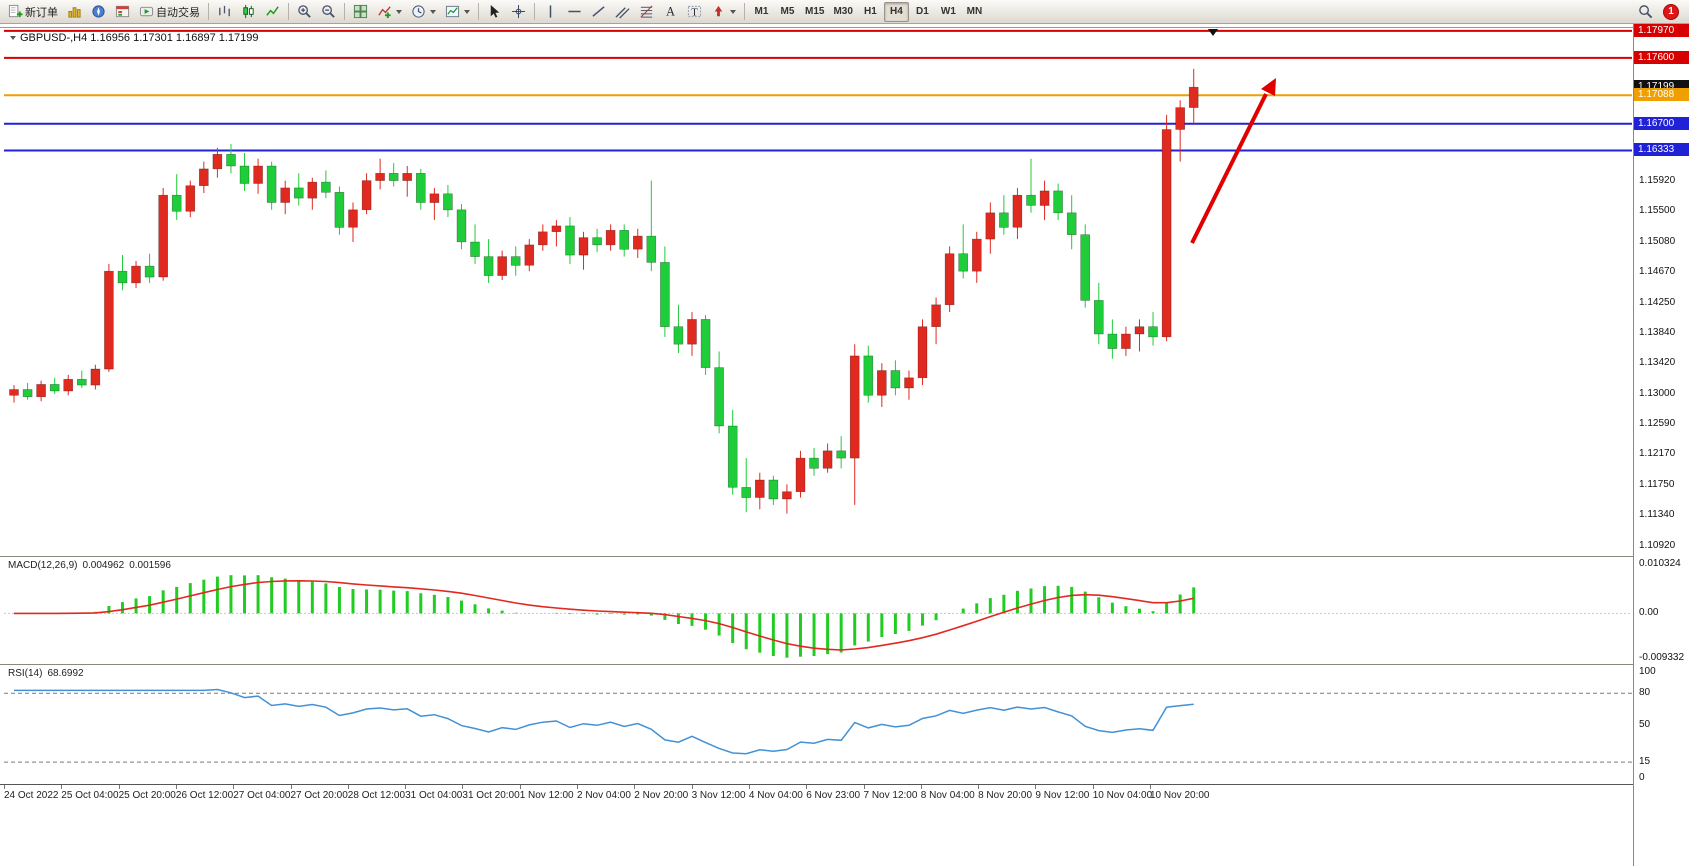 This screenshot has width=1689, height=866. I want to click on navigator-button, so click(98, 12).